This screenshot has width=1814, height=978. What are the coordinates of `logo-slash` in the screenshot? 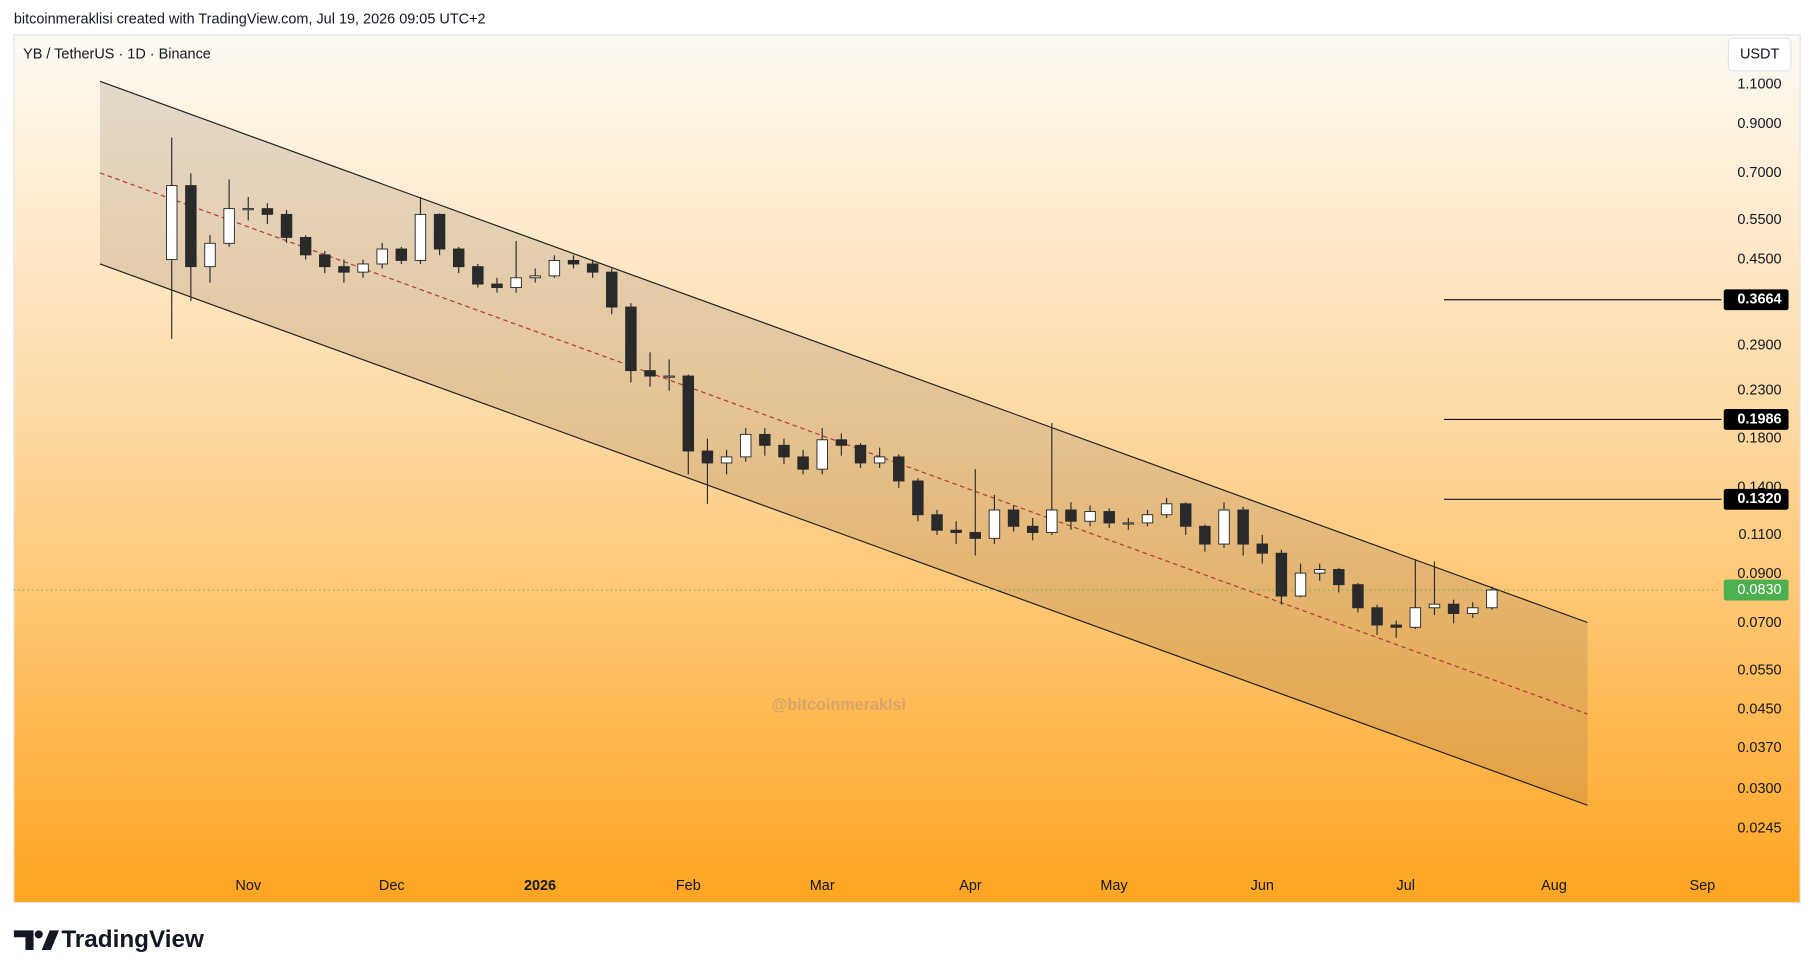 It's located at (50, 940).